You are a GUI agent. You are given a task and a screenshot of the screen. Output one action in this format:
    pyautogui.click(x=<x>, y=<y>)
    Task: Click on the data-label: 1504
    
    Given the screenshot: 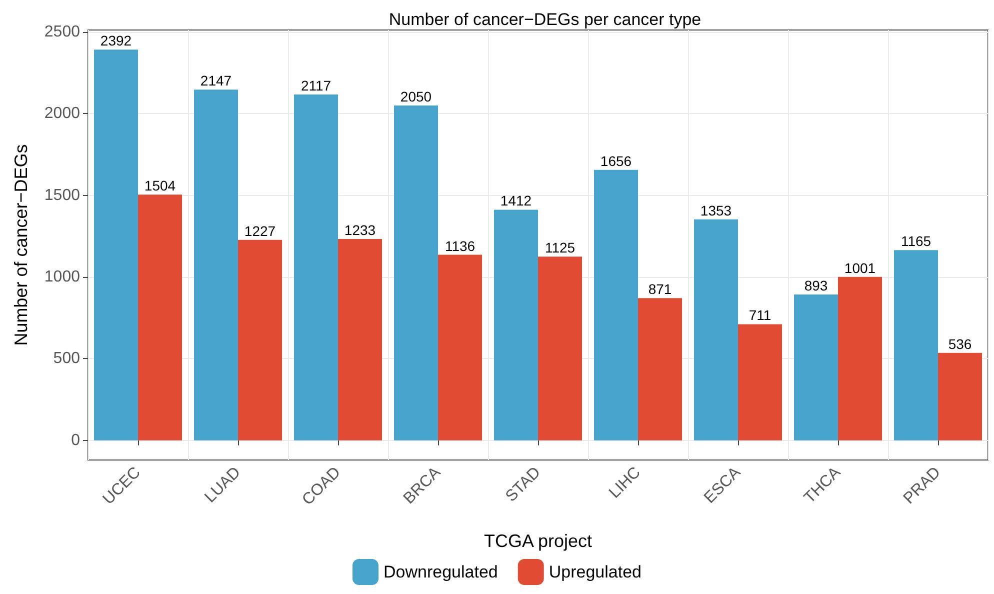 What is the action you would take?
    pyautogui.click(x=160, y=186)
    